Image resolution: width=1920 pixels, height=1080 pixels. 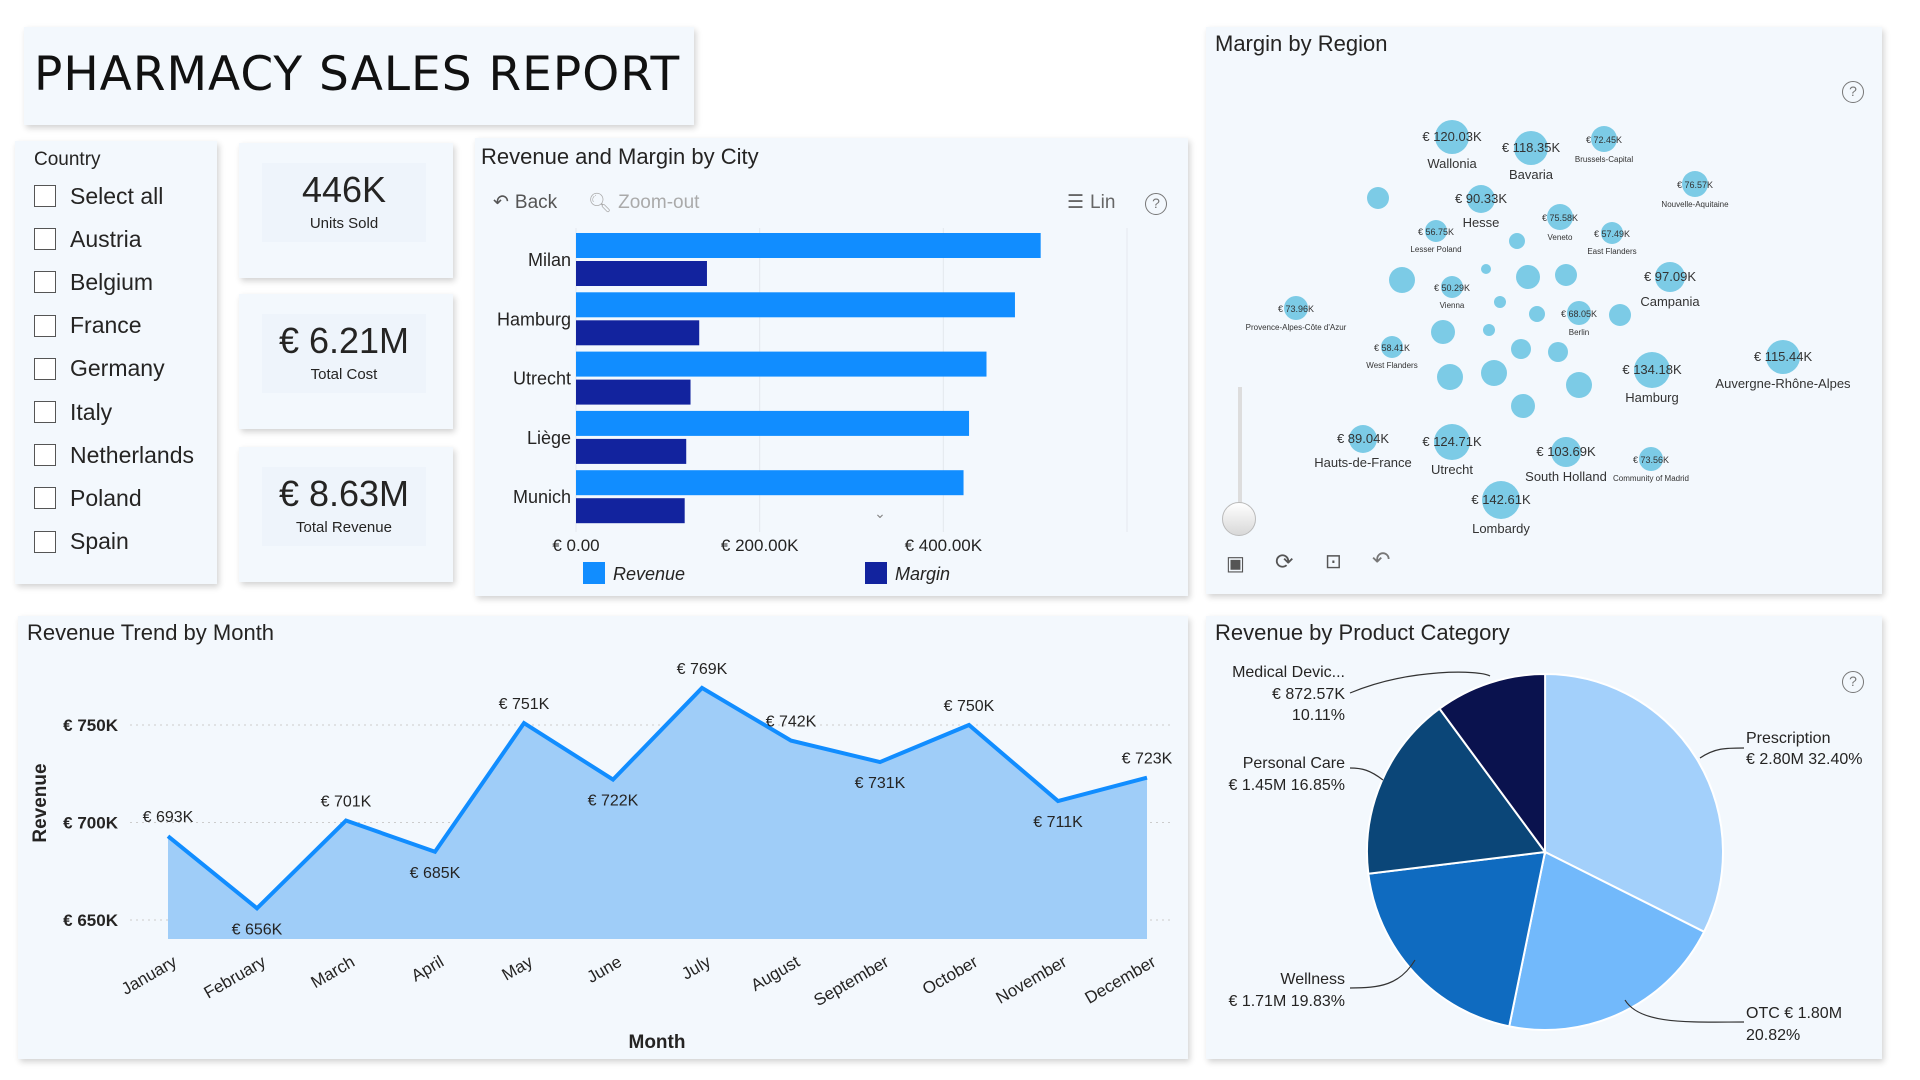 I want to click on kpi-total-revenue: € 8.63M Total Revenue, so click(x=346, y=514).